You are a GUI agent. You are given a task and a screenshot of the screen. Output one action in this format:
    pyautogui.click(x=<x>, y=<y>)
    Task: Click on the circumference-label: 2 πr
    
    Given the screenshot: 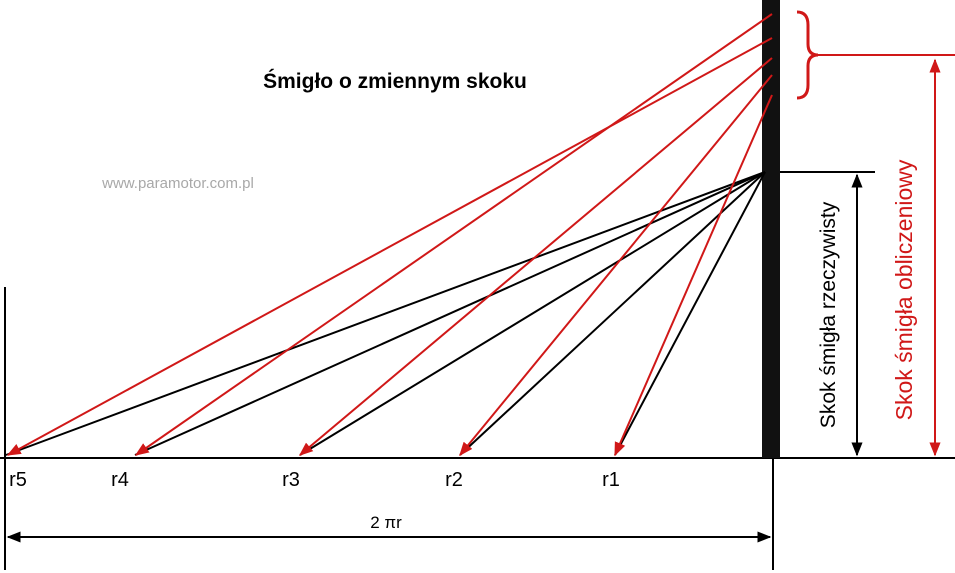 What is the action you would take?
    pyautogui.click(x=386, y=522)
    